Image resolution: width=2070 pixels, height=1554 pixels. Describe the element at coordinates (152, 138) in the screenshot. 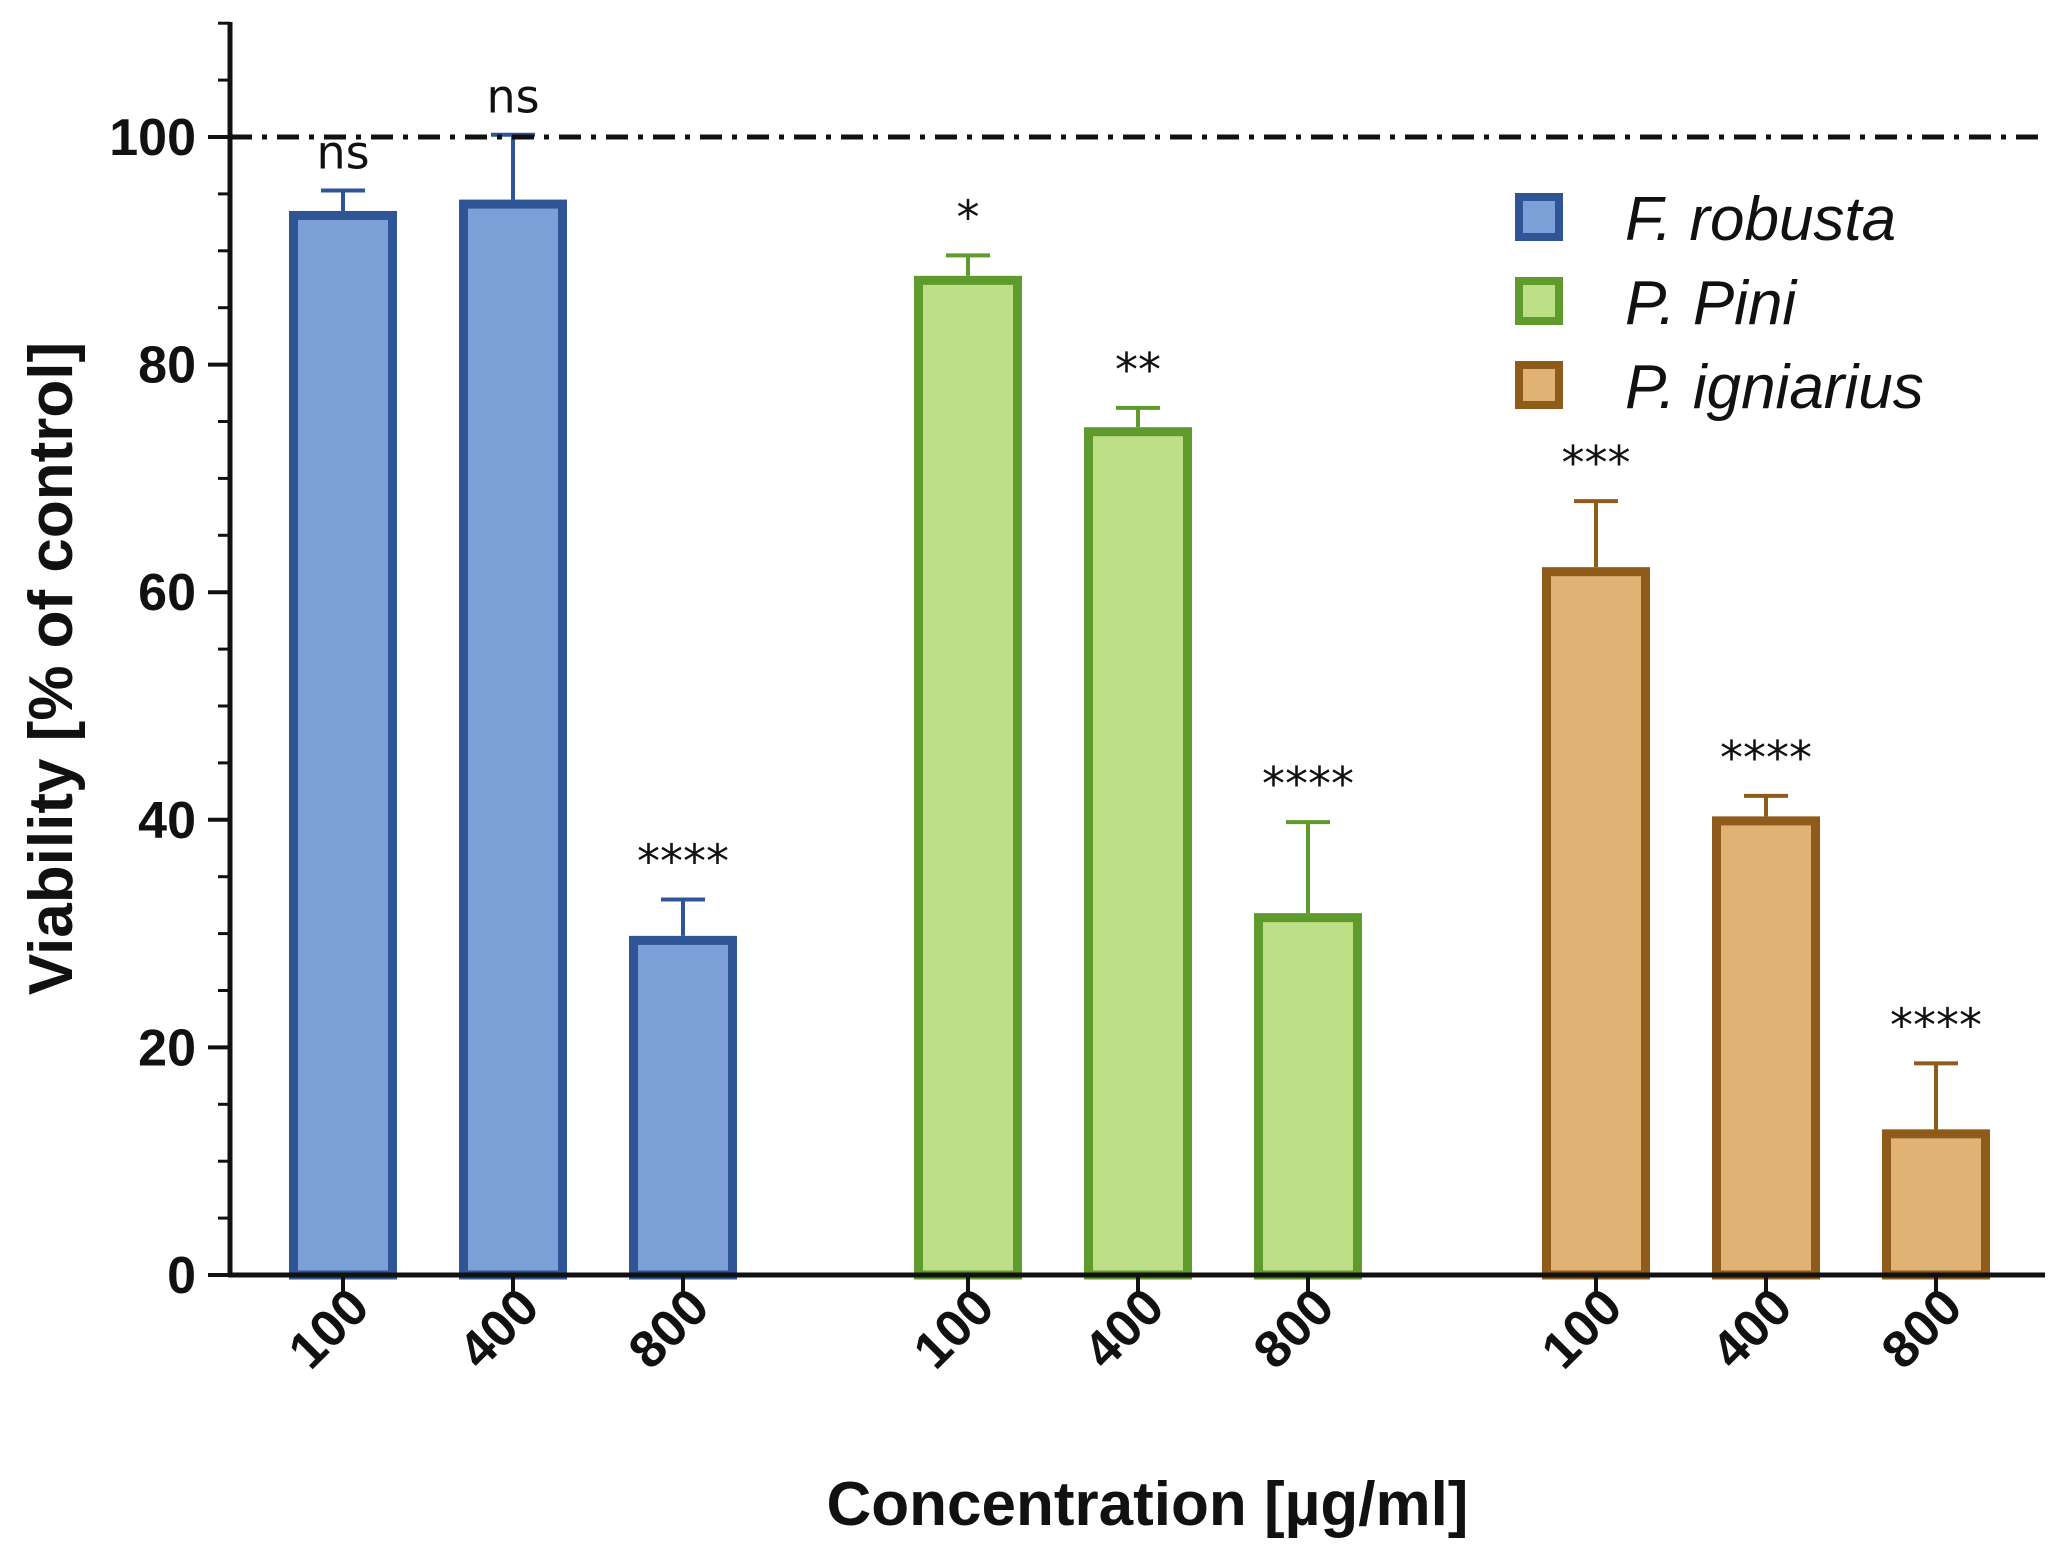

I see `y-tick-label: 100` at that location.